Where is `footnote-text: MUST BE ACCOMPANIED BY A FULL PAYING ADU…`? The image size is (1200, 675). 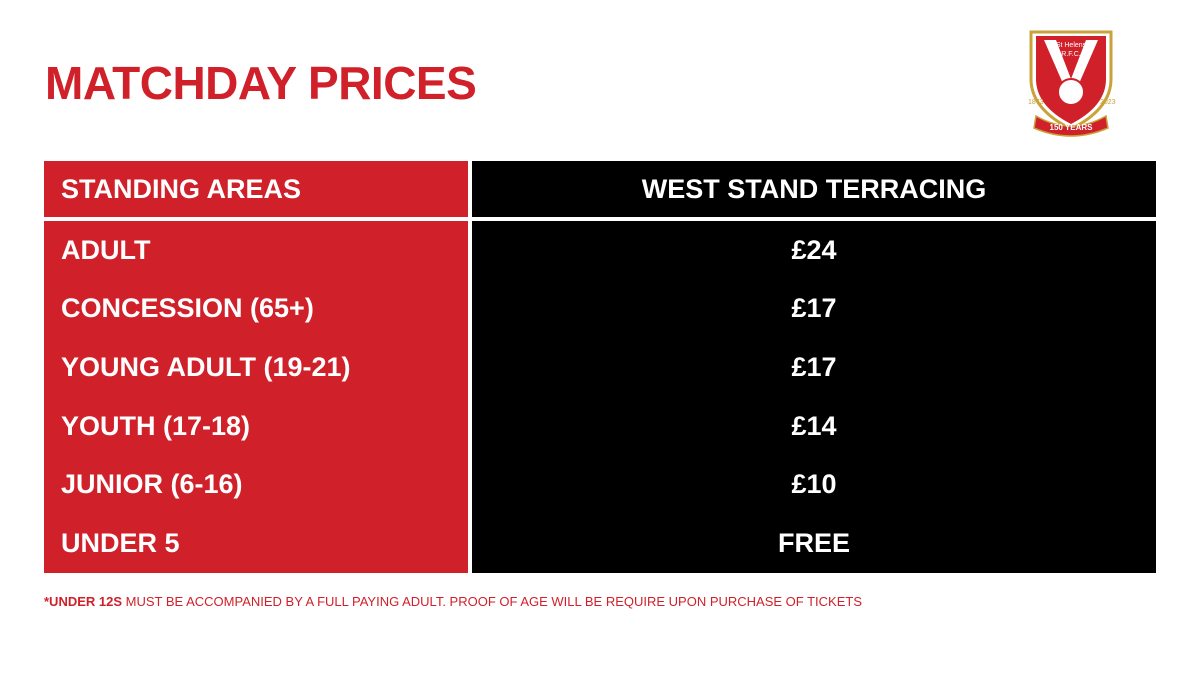
footnote-text: MUST BE ACCOMPANIED BY A FULL PAYING ADU… is located at coordinates (494, 601).